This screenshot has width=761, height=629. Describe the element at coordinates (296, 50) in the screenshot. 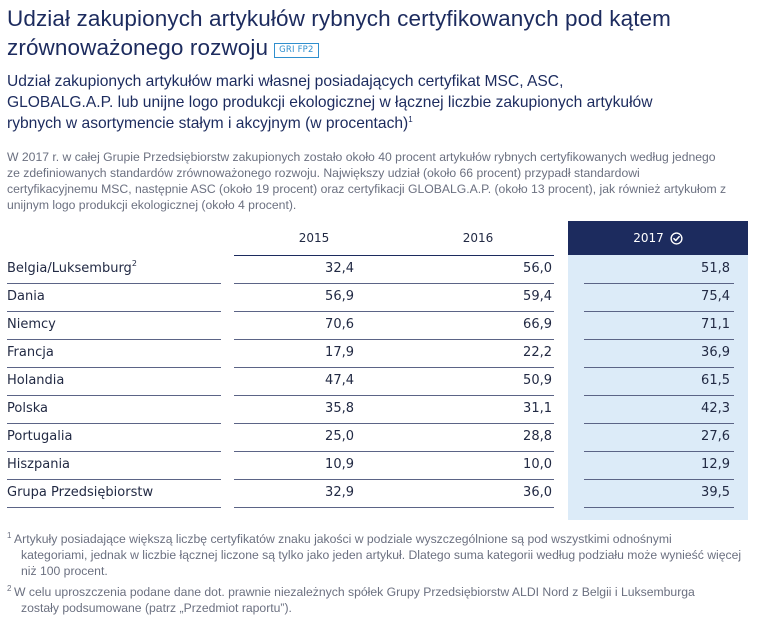

I see `gri-badge: GRI FP2` at that location.